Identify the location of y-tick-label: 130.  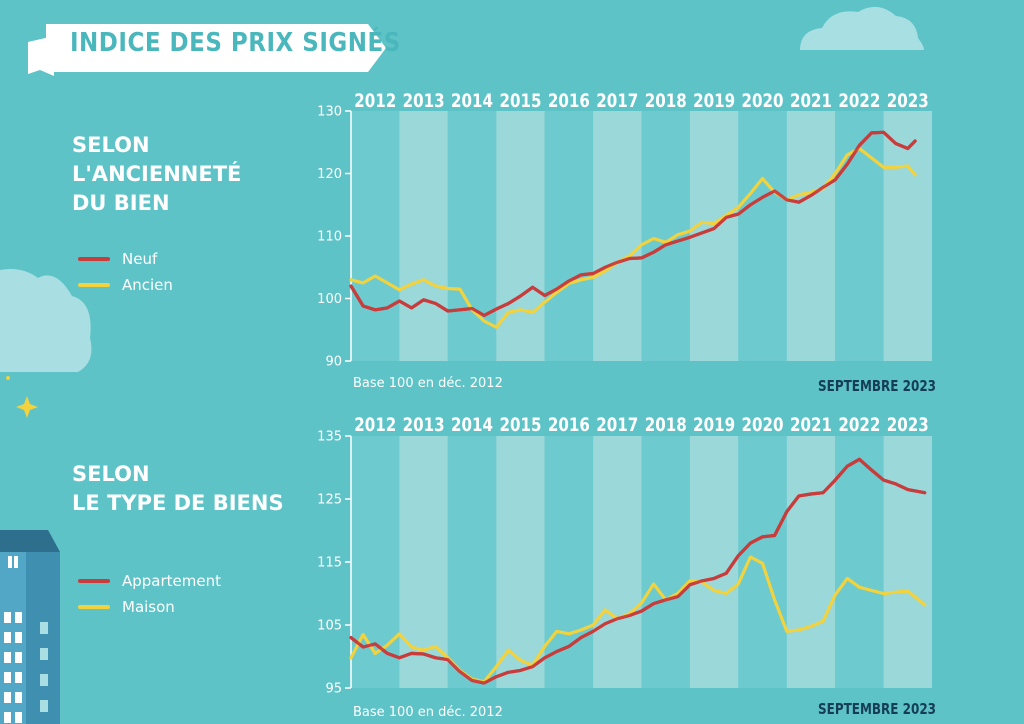
(329, 112).